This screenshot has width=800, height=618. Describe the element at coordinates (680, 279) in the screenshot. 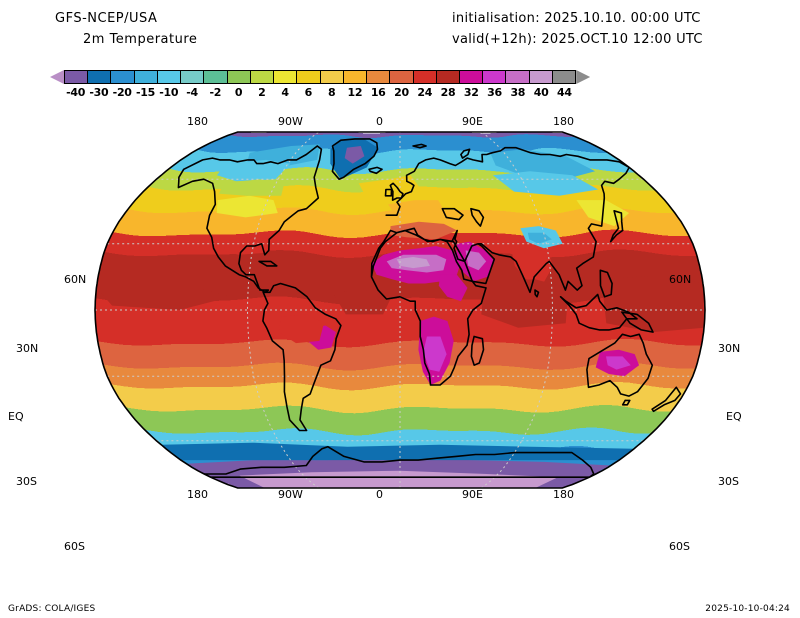

I see `lat-label-right-60n: 60N` at that location.